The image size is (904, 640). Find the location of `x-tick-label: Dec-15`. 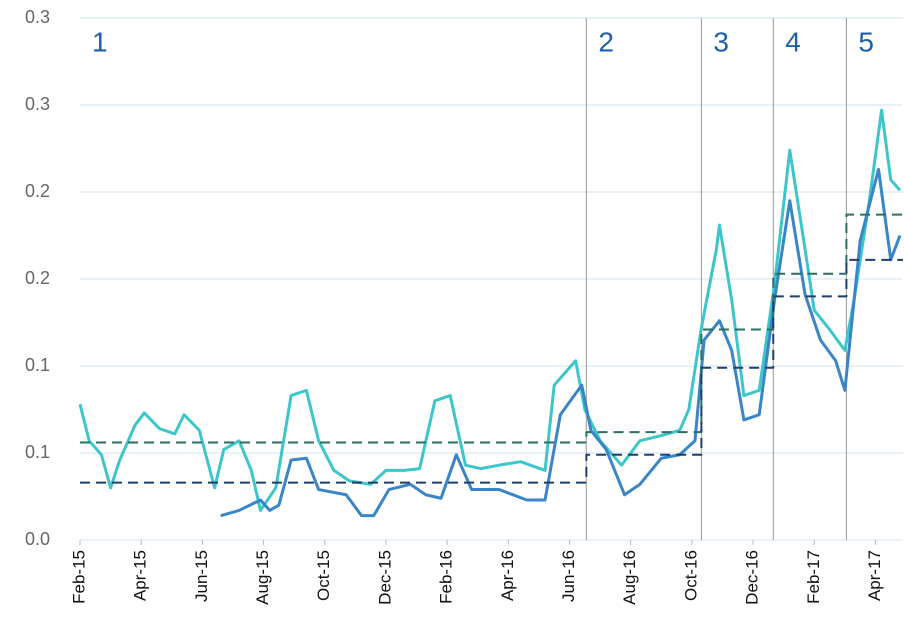

x-tick-label: Dec-15 is located at coordinates (384, 577).